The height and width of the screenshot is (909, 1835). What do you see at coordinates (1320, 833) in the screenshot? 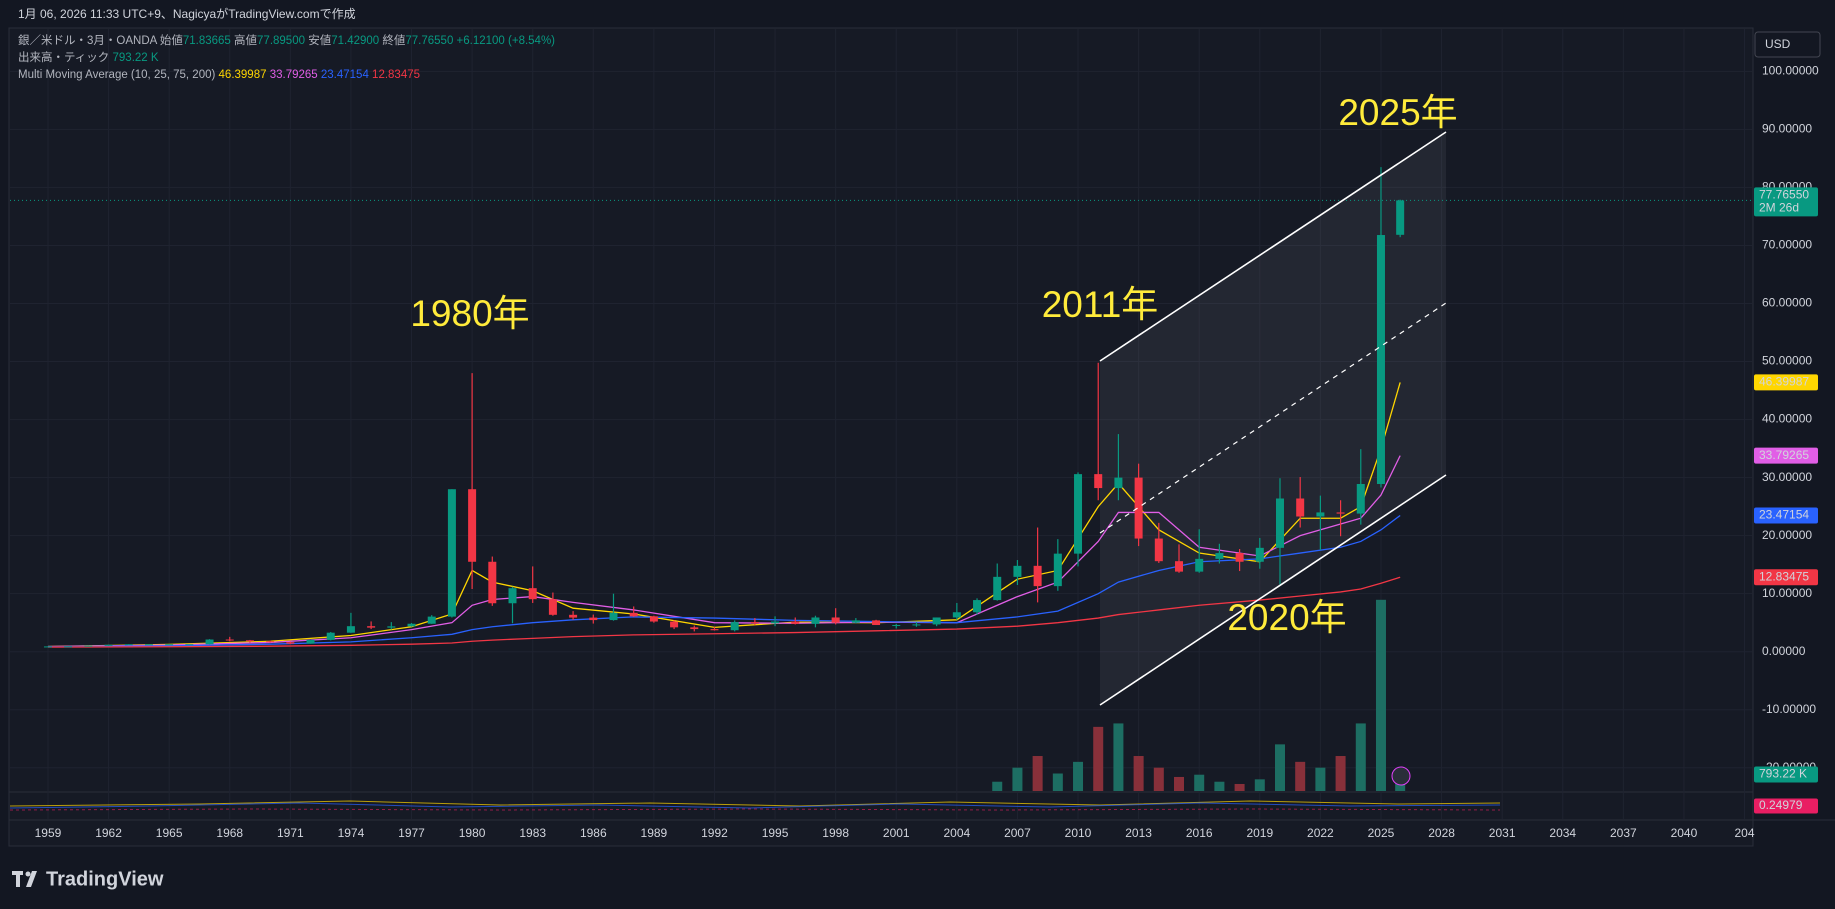
I see `x-tick-label: 2022` at bounding box center [1320, 833].